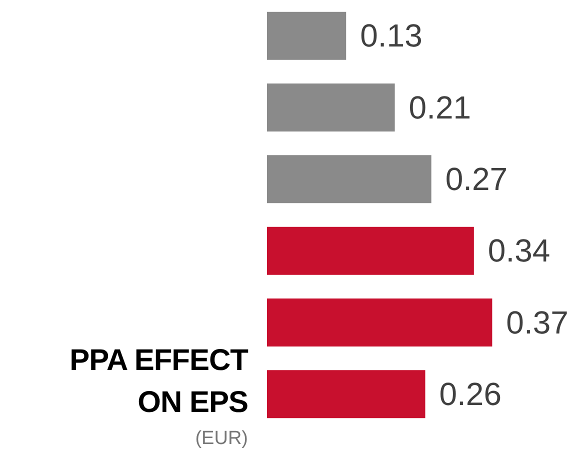 The width and height of the screenshot is (586, 459). What do you see at coordinates (537, 322) in the screenshot?
I see `data-label: 0.37` at bounding box center [537, 322].